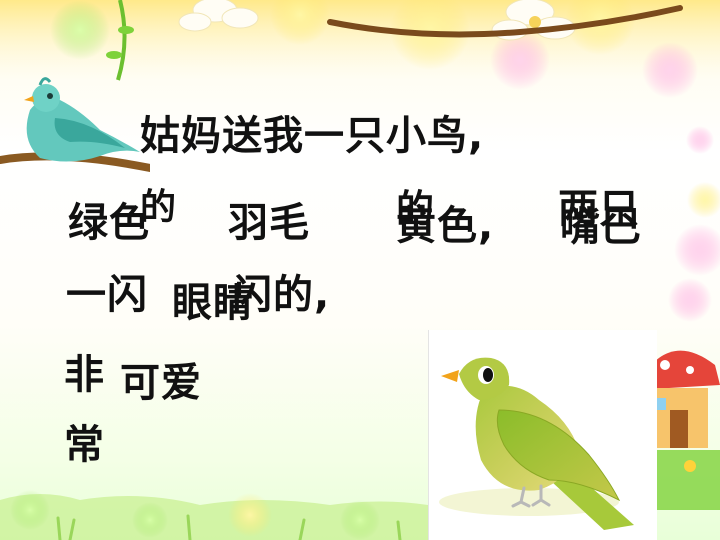 Image resolution: width=720 pixels, height=540 pixels. Describe the element at coordinates (601, 227) in the screenshot. I see `poem-line-2-beak: 嘴巴` at that location.